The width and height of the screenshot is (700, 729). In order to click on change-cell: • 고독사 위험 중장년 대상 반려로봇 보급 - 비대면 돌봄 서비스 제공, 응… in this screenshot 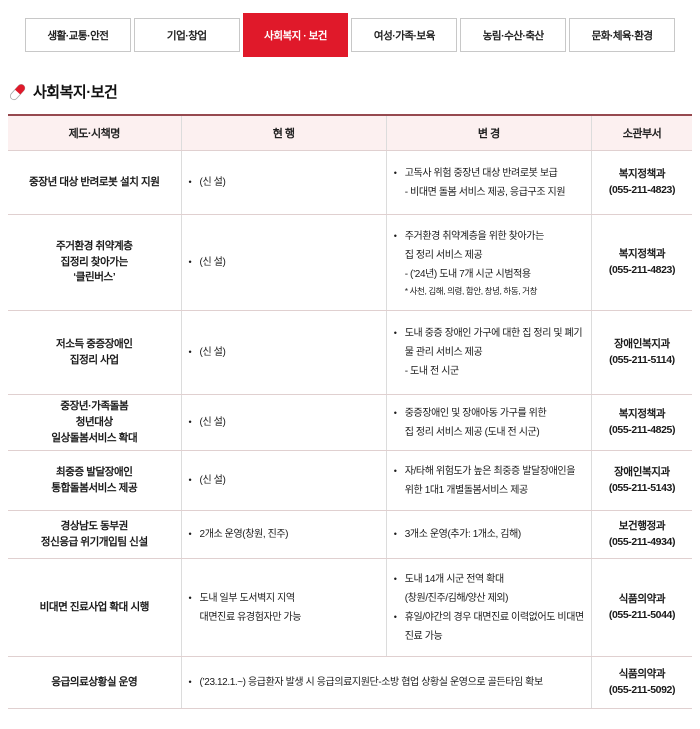, I will do `click(488, 182)`.